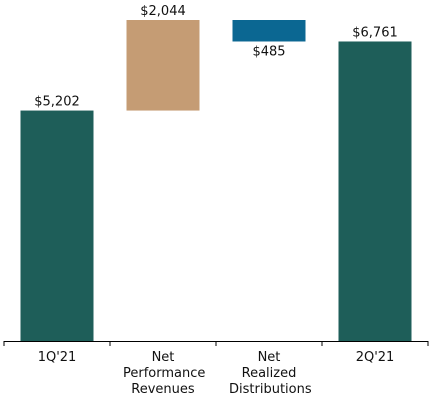 The width and height of the screenshot is (431, 403). What do you see at coordinates (164, 373) in the screenshot?
I see `x-tick-label: Net Performance Revenues` at bounding box center [164, 373].